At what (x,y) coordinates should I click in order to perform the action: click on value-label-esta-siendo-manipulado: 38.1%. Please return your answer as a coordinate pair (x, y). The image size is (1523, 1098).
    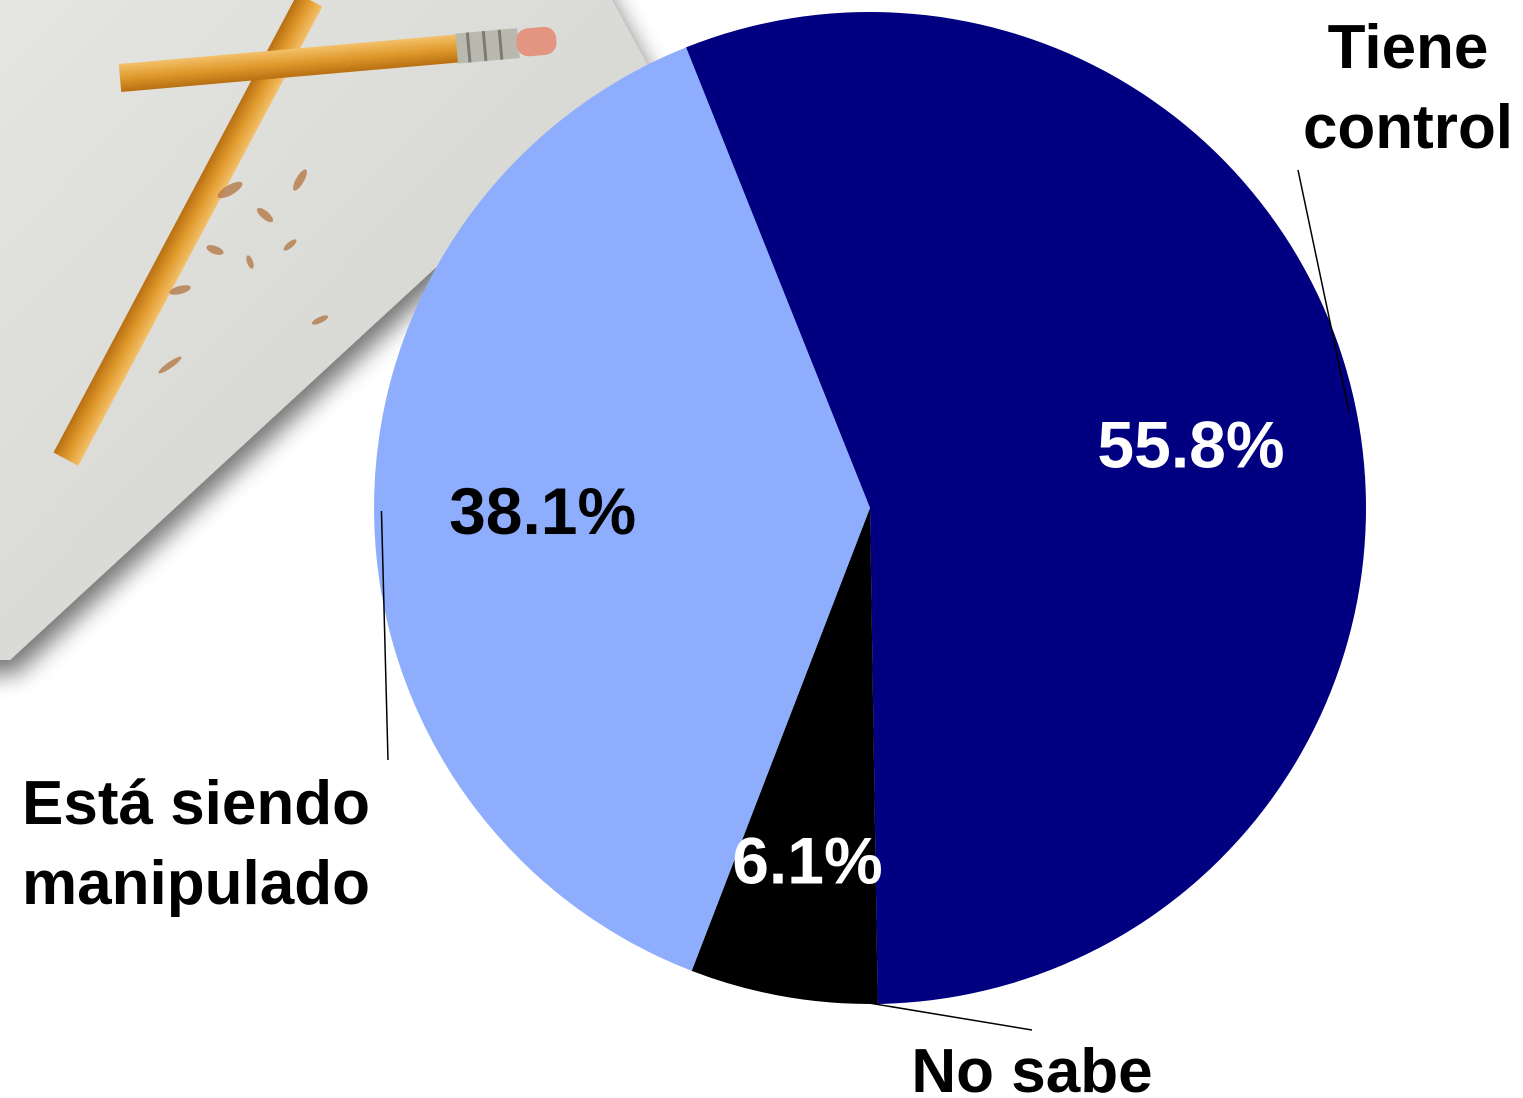
    Looking at the image, I should click on (542, 511).